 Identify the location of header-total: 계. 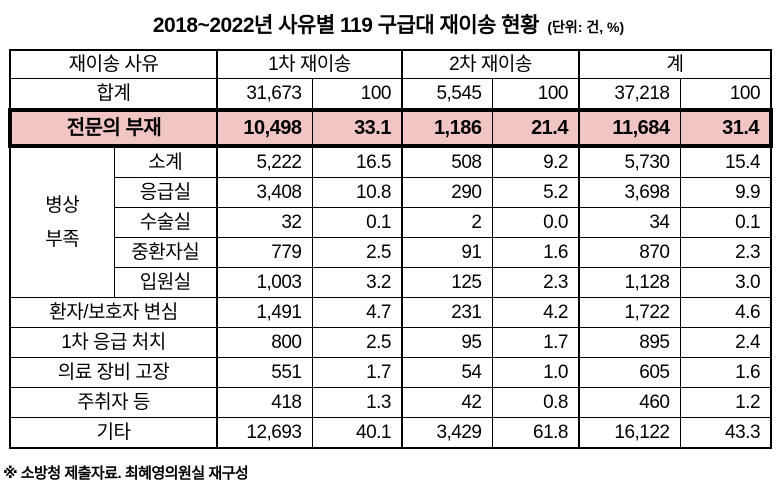
(674, 64).